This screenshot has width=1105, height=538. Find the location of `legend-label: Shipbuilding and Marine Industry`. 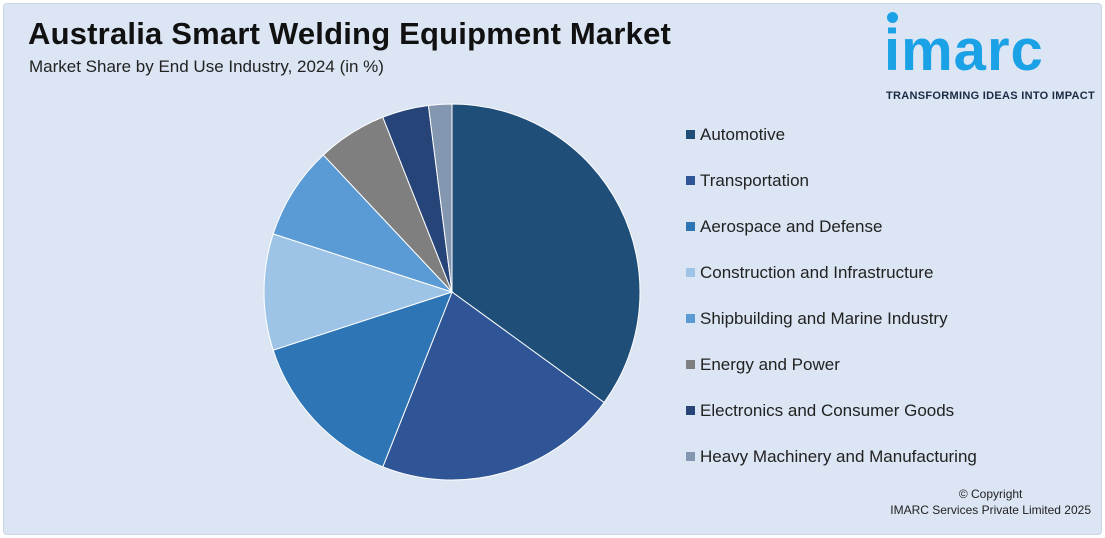

legend-label: Shipbuilding and Marine Industry is located at coordinates (824, 318).